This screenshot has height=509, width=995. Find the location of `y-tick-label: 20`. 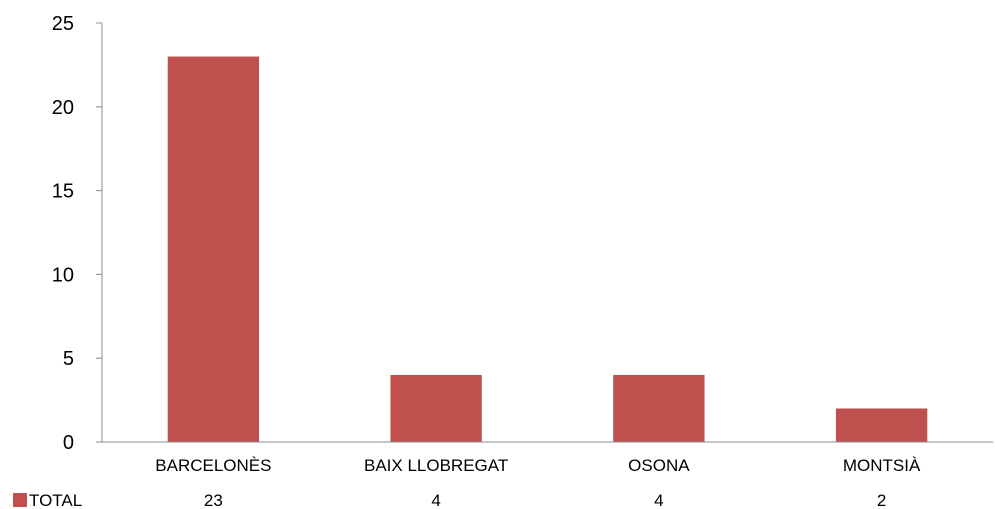

y-tick-label: 20 is located at coordinates (63, 108).